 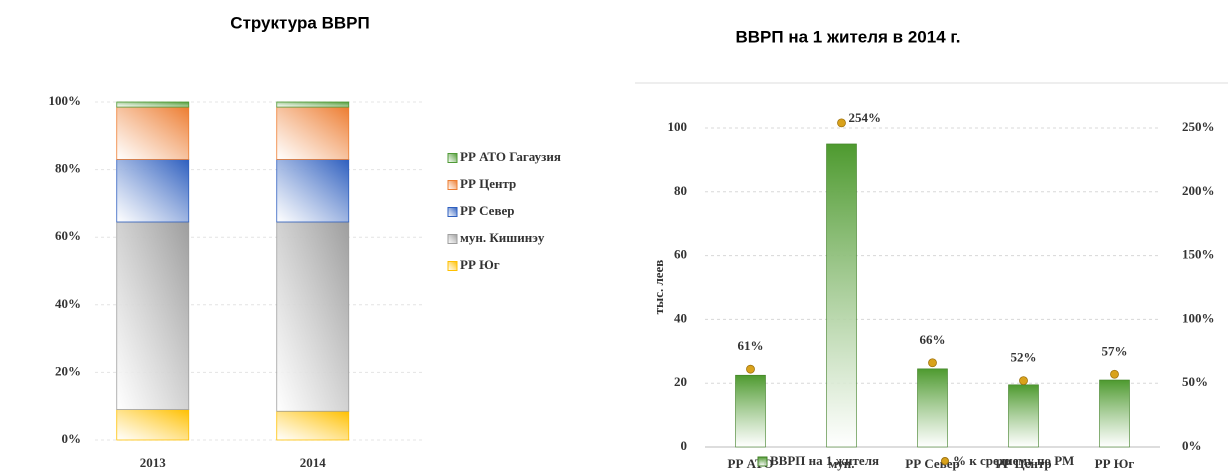 What do you see at coordinates (945, 461) in the screenshot?
I see `legend-dot` at bounding box center [945, 461].